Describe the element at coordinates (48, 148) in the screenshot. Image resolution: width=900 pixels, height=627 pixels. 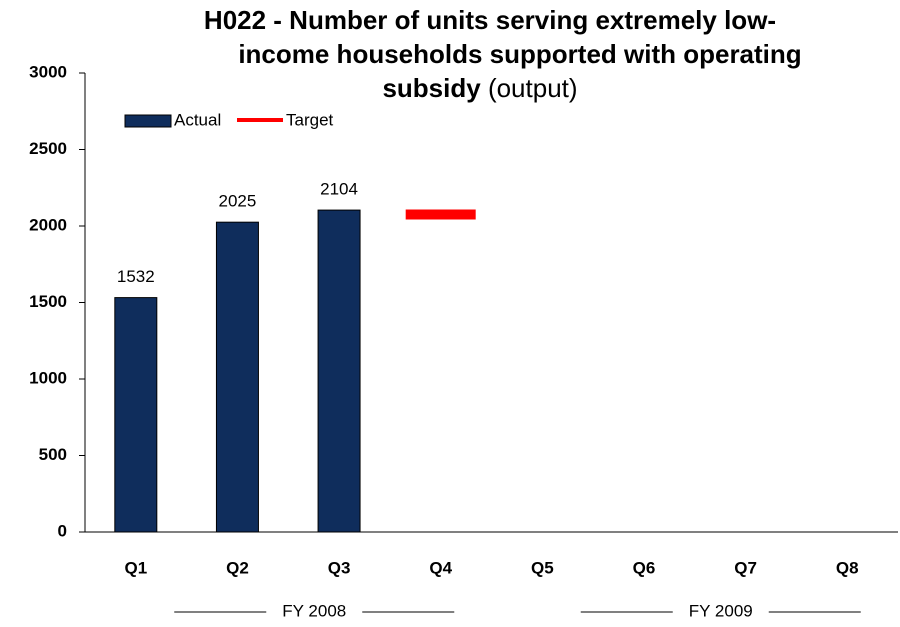
I see `y-tick-label: 2500` at that location.